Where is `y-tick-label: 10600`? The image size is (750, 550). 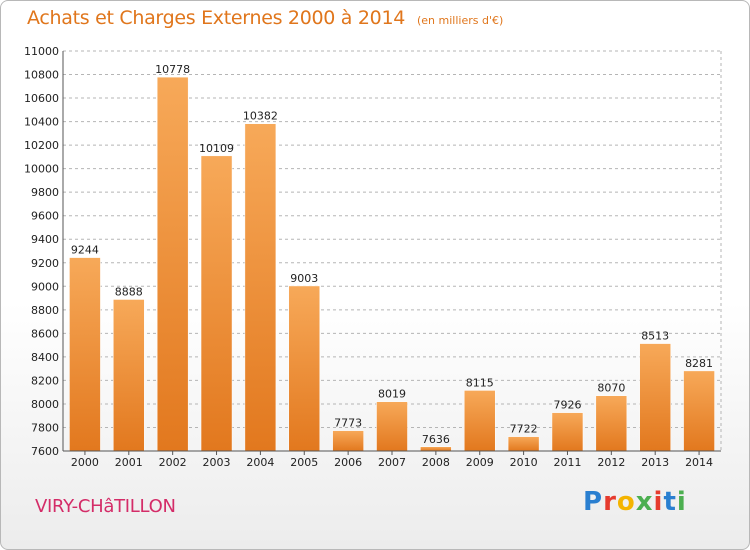 y-tick-label: 10600 is located at coordinates (41, 98).